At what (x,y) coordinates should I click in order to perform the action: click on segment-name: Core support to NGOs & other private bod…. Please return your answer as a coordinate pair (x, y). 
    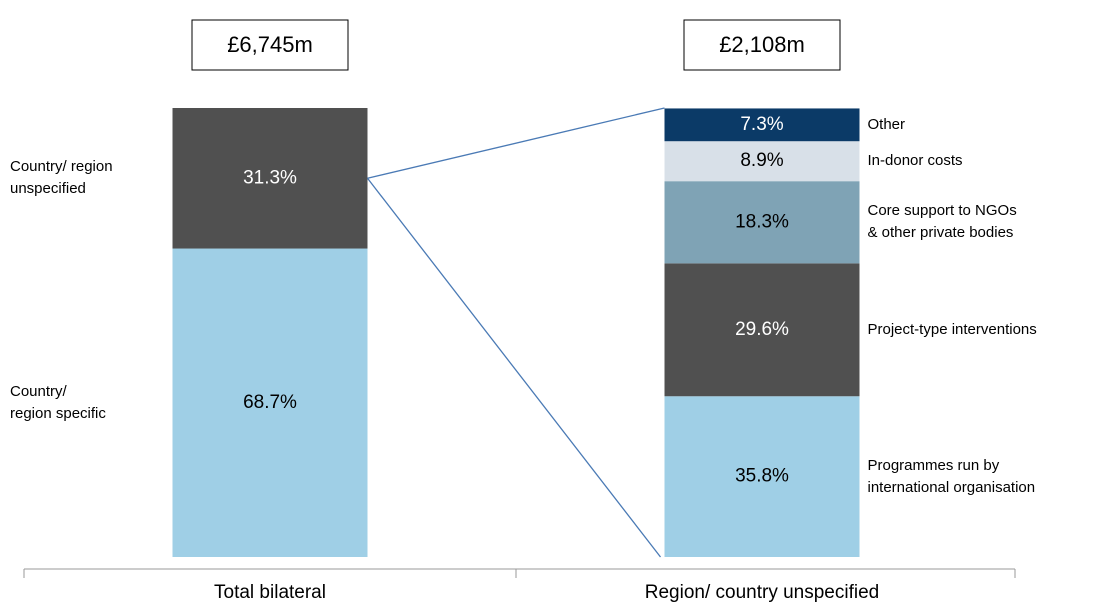
    Looking at the image, I should click on (942, 222).